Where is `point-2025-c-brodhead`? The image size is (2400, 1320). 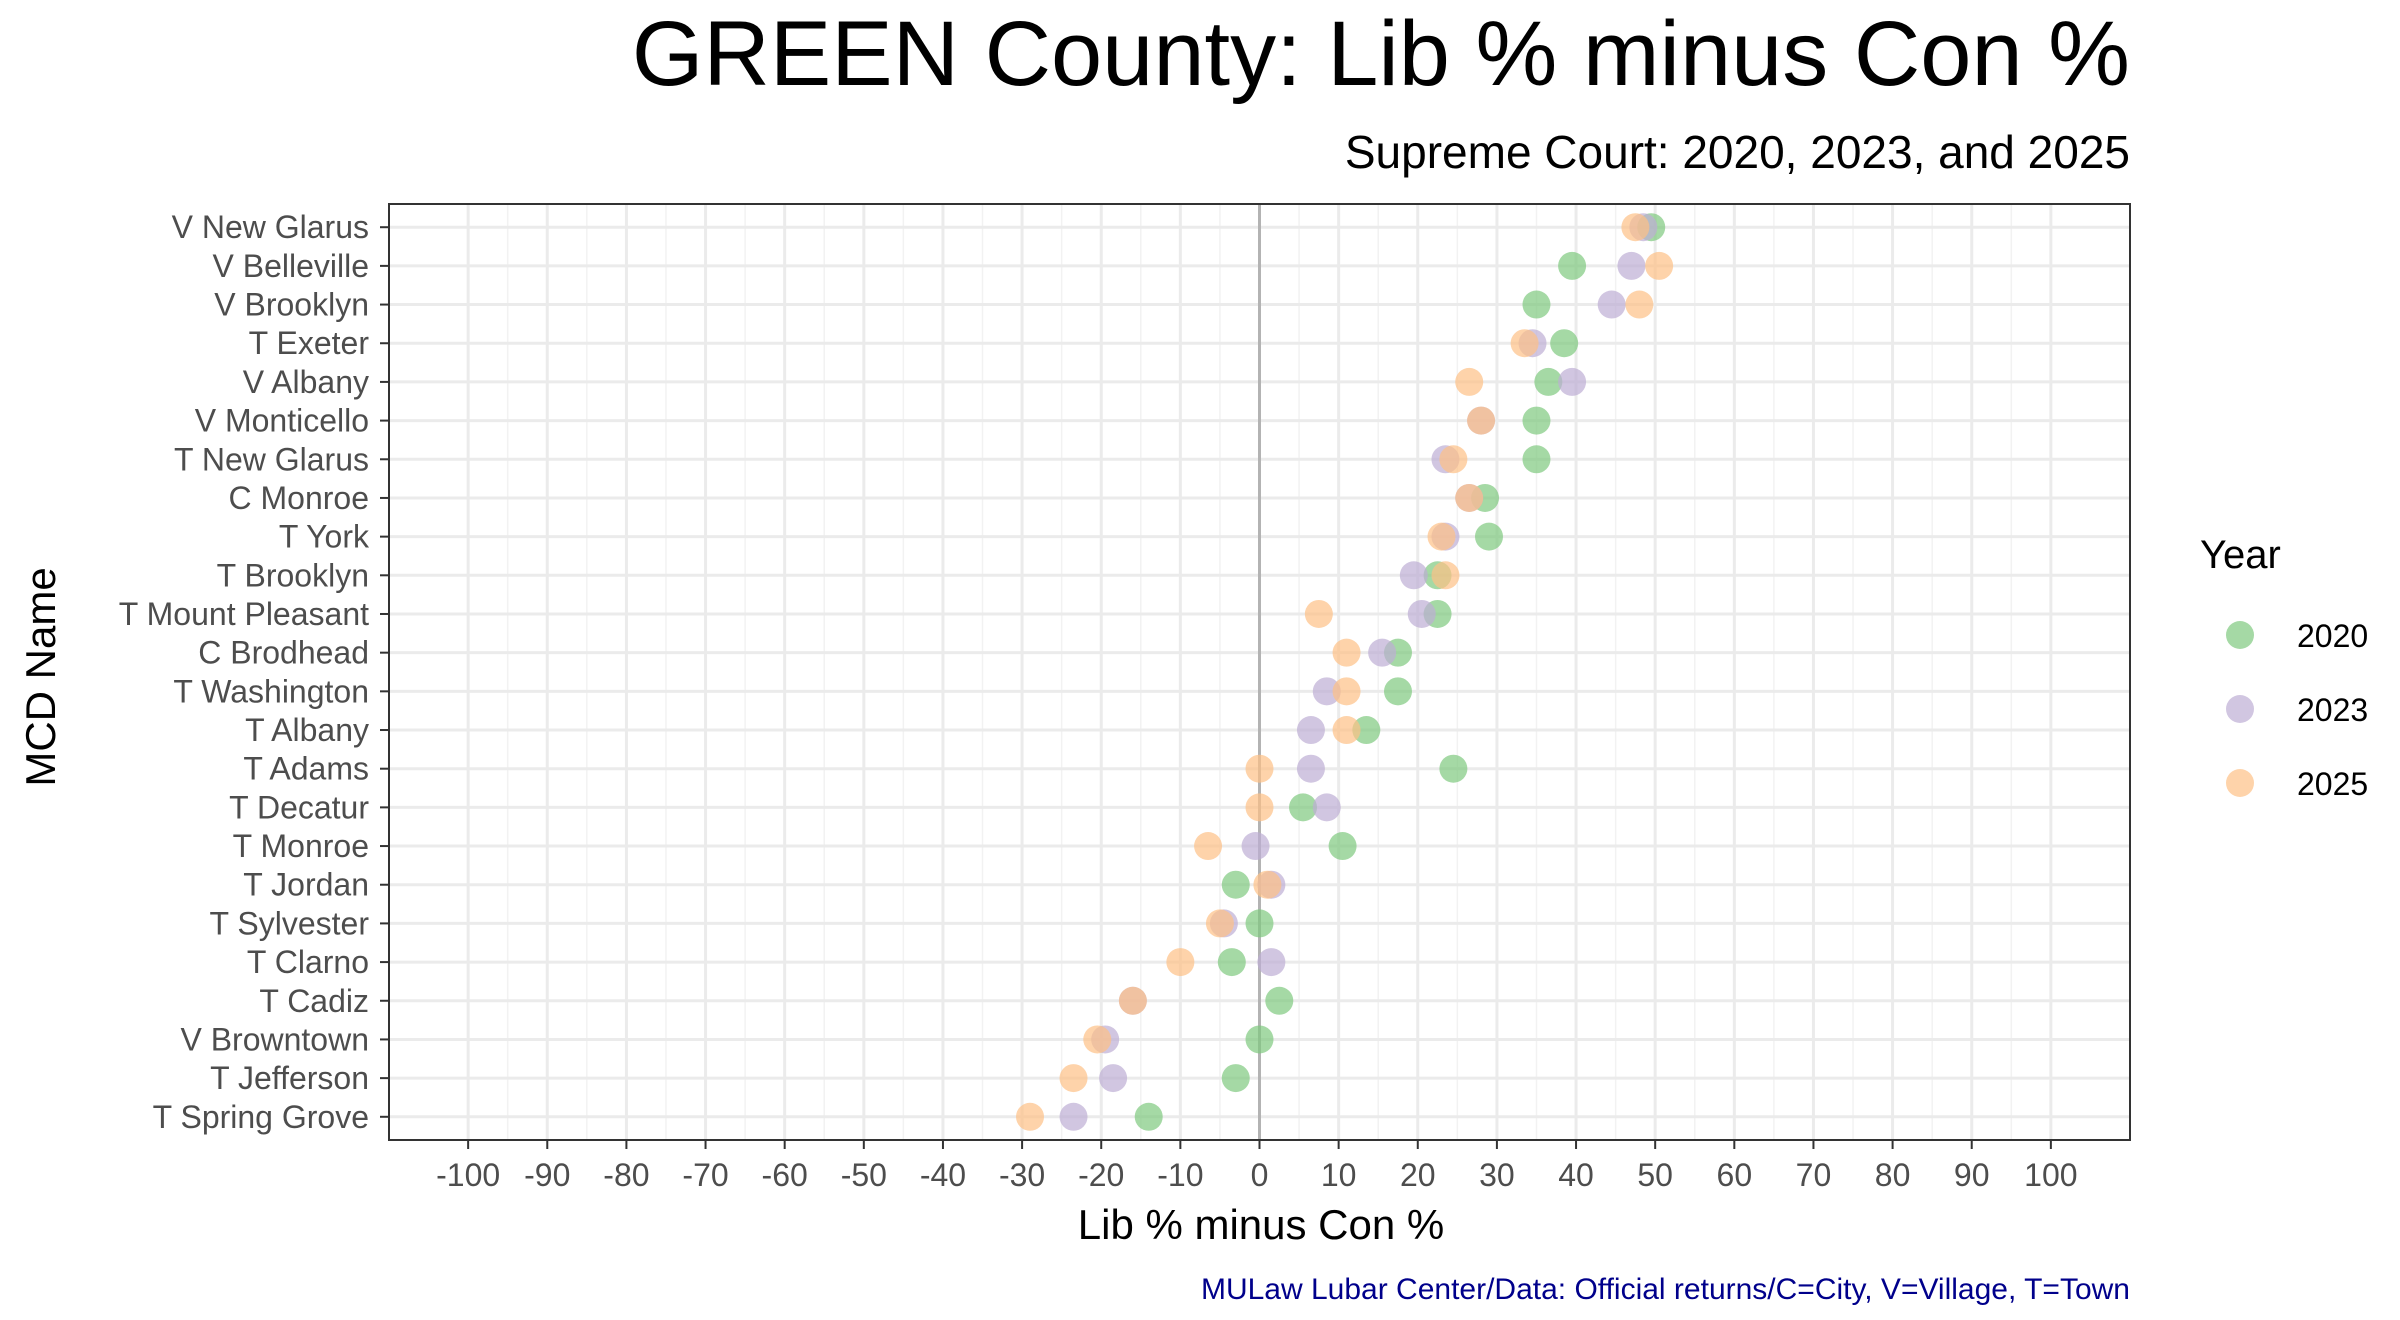
point-2025-c-brodhead is located at coordinates (1346, 652).